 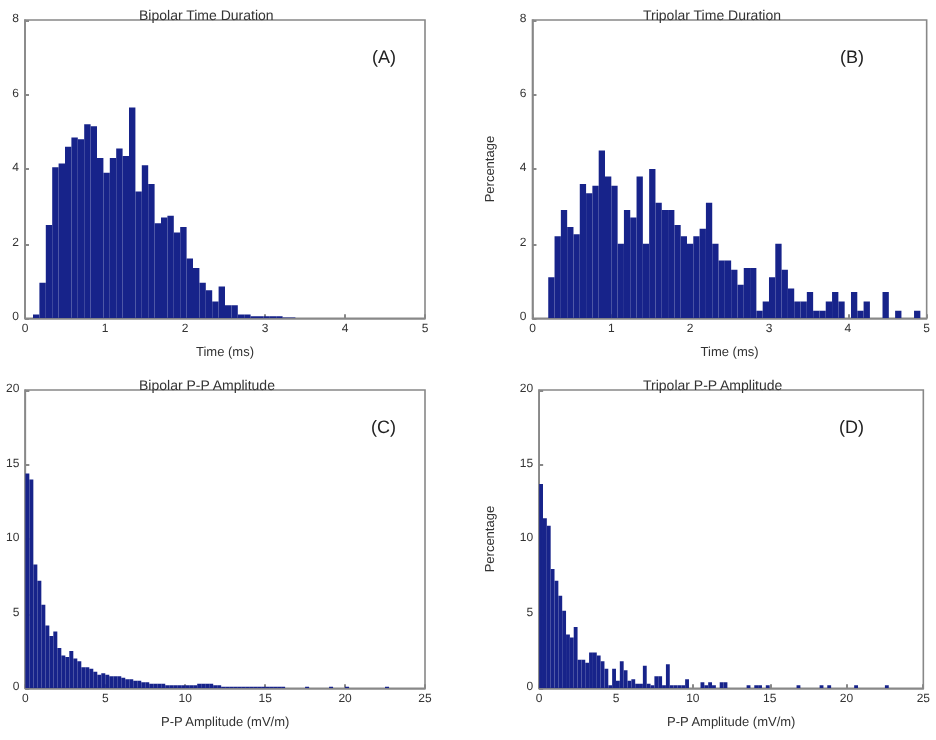 What do you see at coordinates (384, 57) in the screenshot?
I see `annotation: (A)` at bounding box center [384, 57].